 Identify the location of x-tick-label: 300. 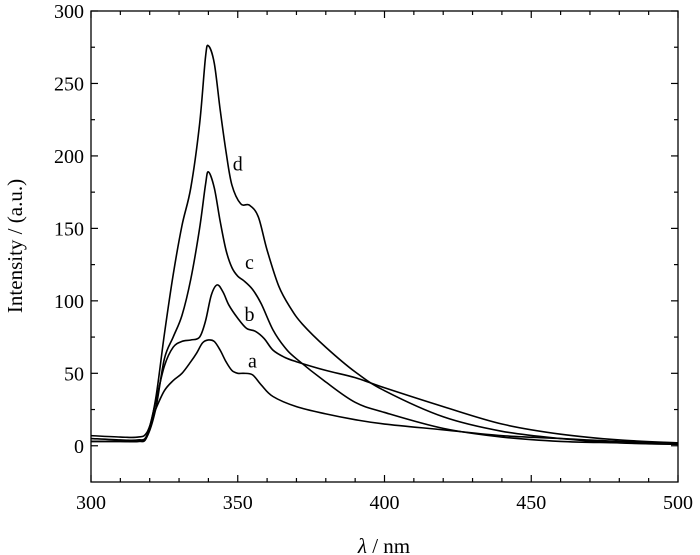
(91, 503).